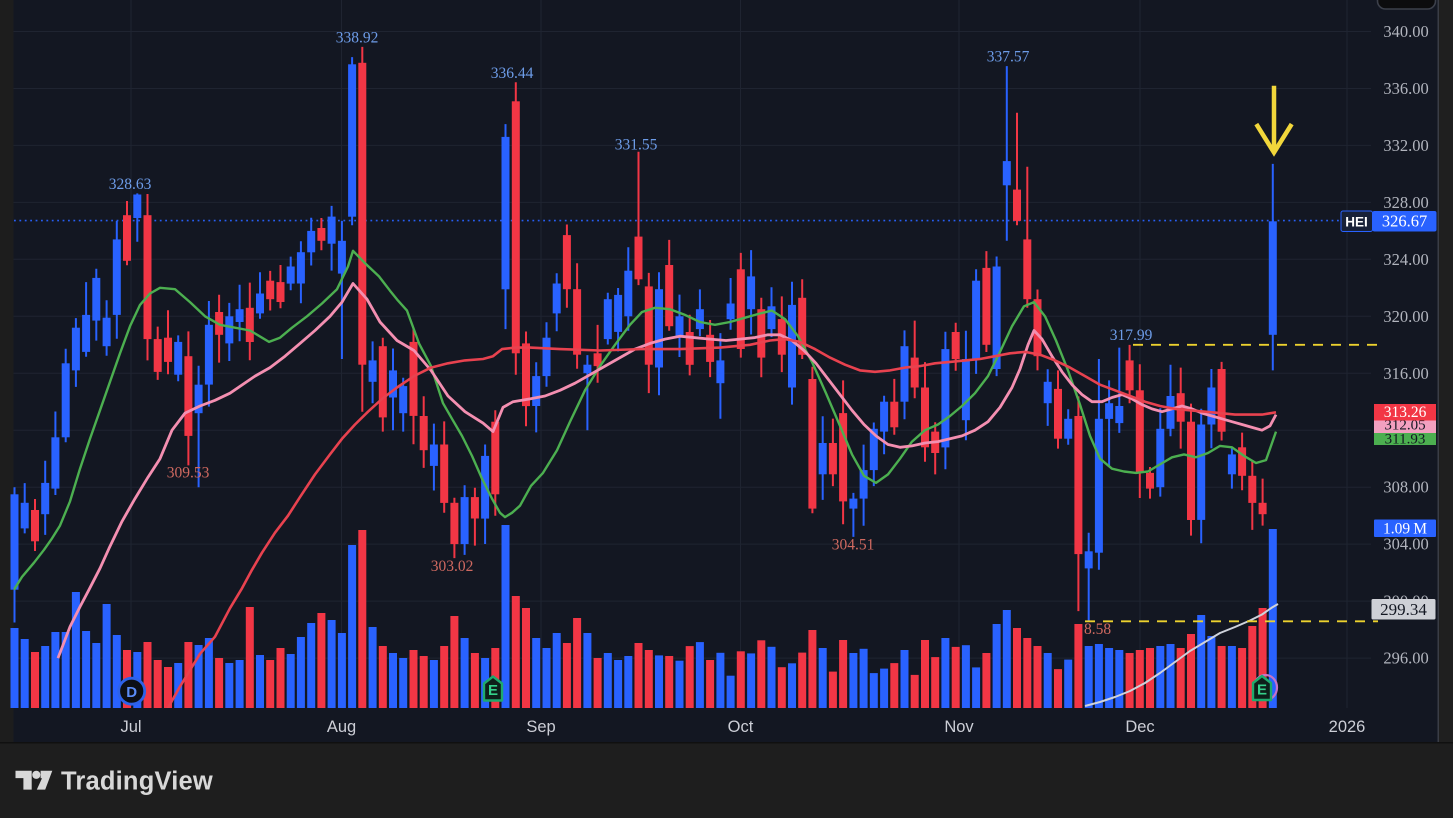 The image size is (1453, 818). Describe the element at coordinates (1403, 609) in the screenshot. I see `svg-text: 299.34` at that location.